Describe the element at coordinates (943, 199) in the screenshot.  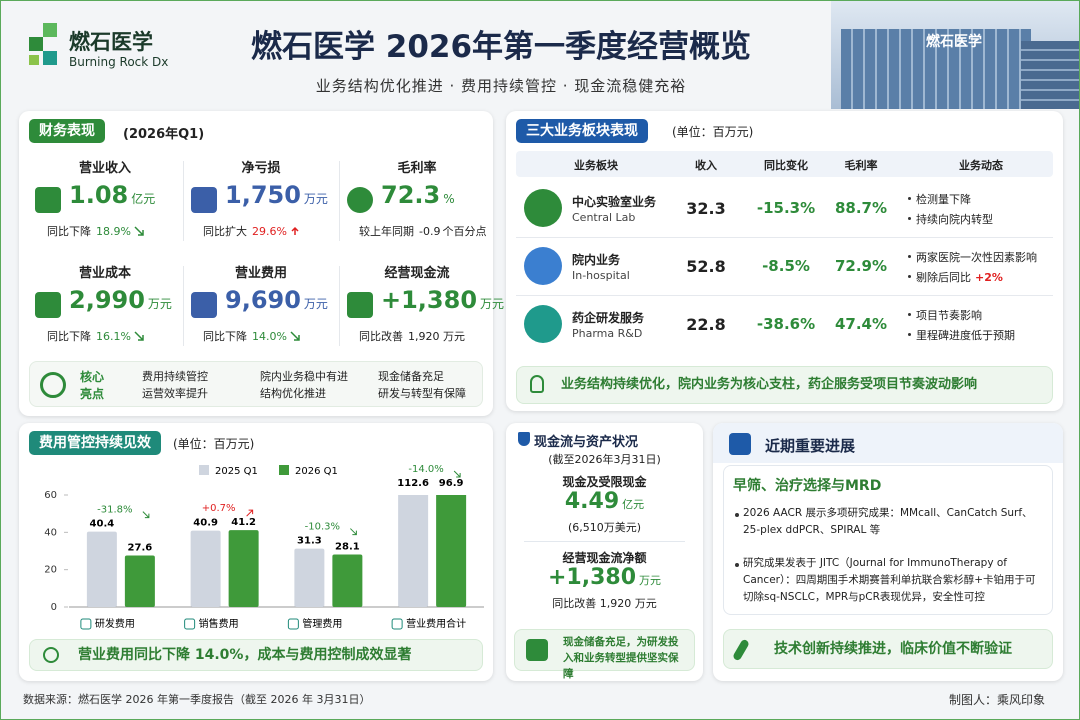
I see `segment-dynamic: 检测量下降` at that location.